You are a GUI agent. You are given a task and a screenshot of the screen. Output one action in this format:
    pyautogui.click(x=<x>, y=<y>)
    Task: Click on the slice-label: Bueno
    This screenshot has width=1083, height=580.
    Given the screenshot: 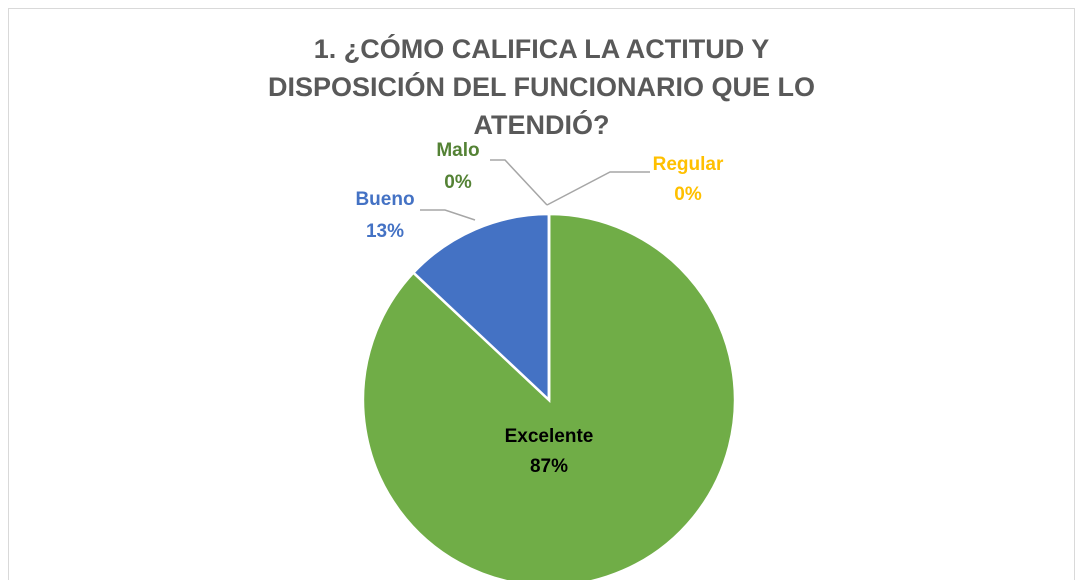 What is the action you would take?
    pyautogui.click(x=384, y=199)
    